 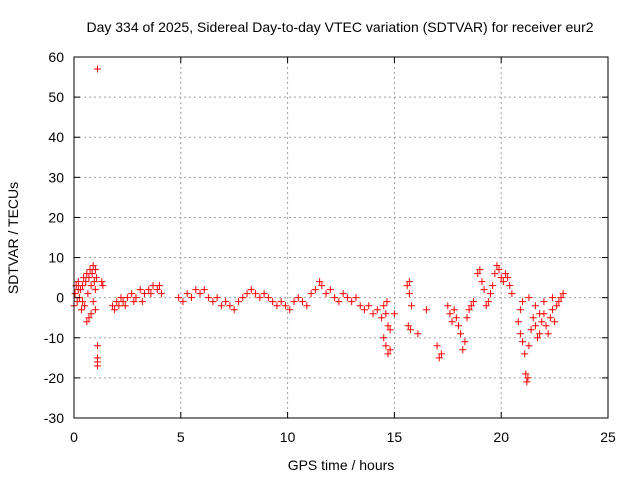 What do you see at coordinates (54, 338) in the screenshot?
I see `y-tick-label: -10` at bounding box center [54, 338].